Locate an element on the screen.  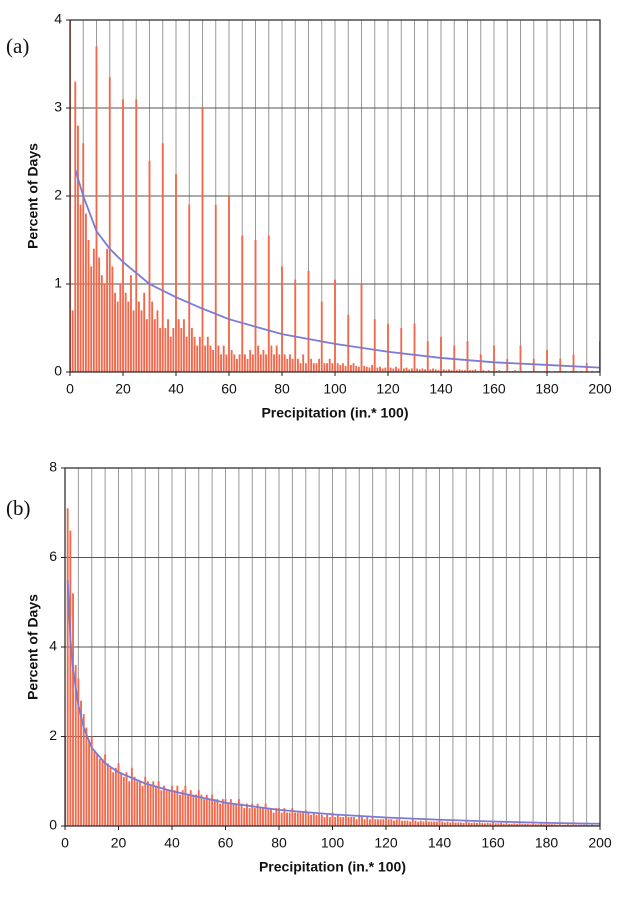
x-tick-label: 140 is located at coordinates (441, 389).